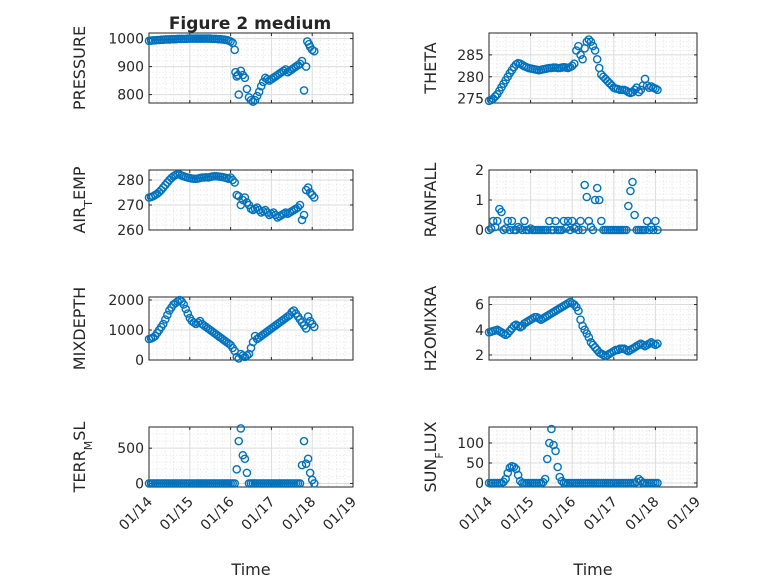 The width and height of the screenshot is (778, 583). What do you see at coordinates (79, 68) in the screenshot?
I see `y-axis-label: PRESSURE` at bounding box center [79, 68].